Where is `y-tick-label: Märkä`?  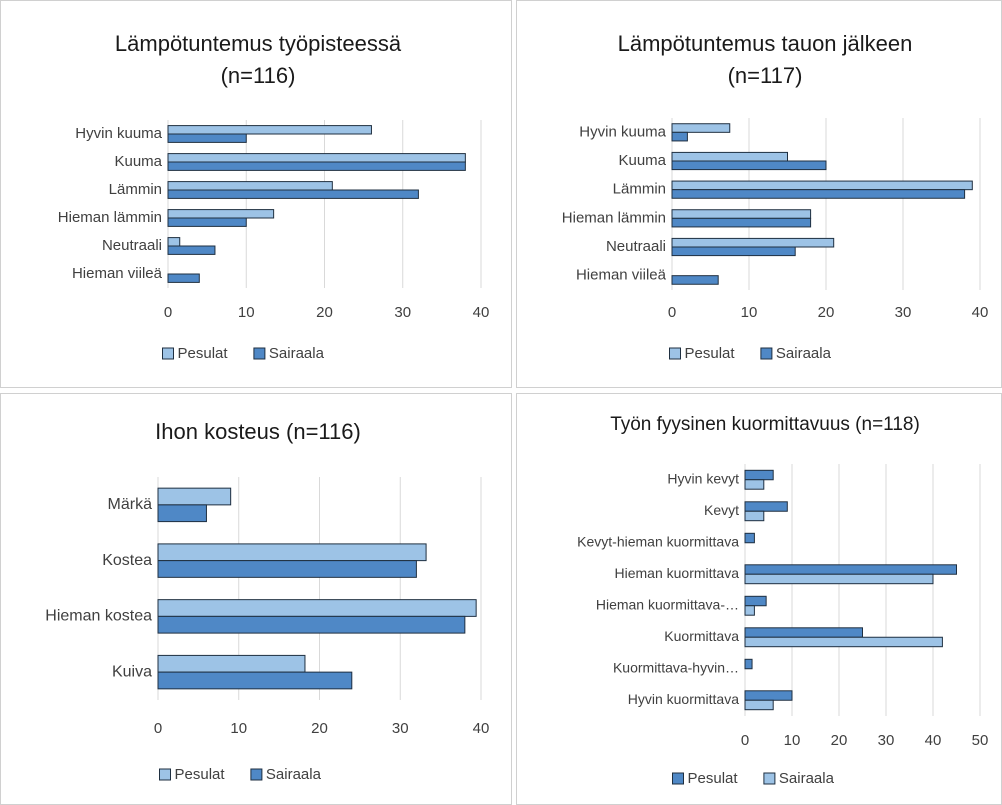 y-tick-label: Märkä is located at coordinates (130, 504).